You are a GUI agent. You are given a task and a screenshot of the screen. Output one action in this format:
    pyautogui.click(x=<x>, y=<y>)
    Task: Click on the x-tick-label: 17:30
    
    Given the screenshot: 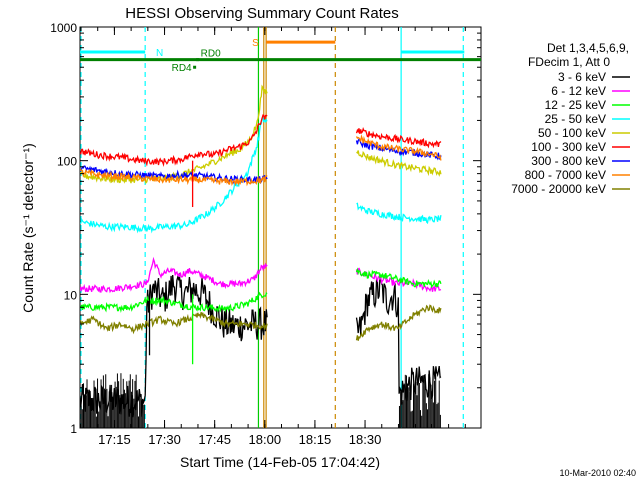 What is the action you would take?
    pyautogui.click(x=164, y=439)
    